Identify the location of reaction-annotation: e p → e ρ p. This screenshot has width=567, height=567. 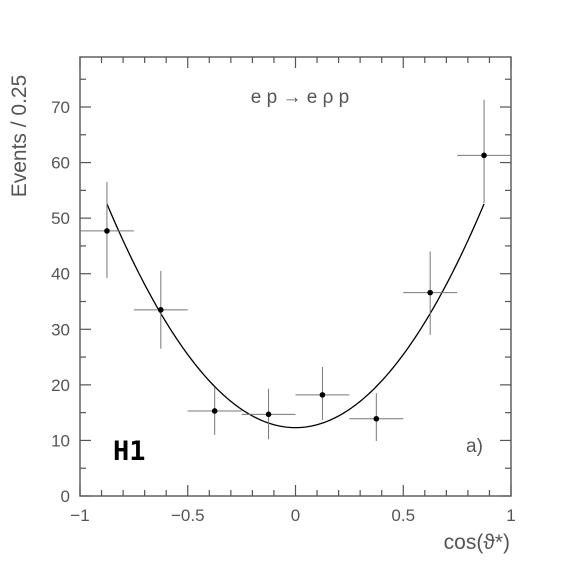
(300, 97).